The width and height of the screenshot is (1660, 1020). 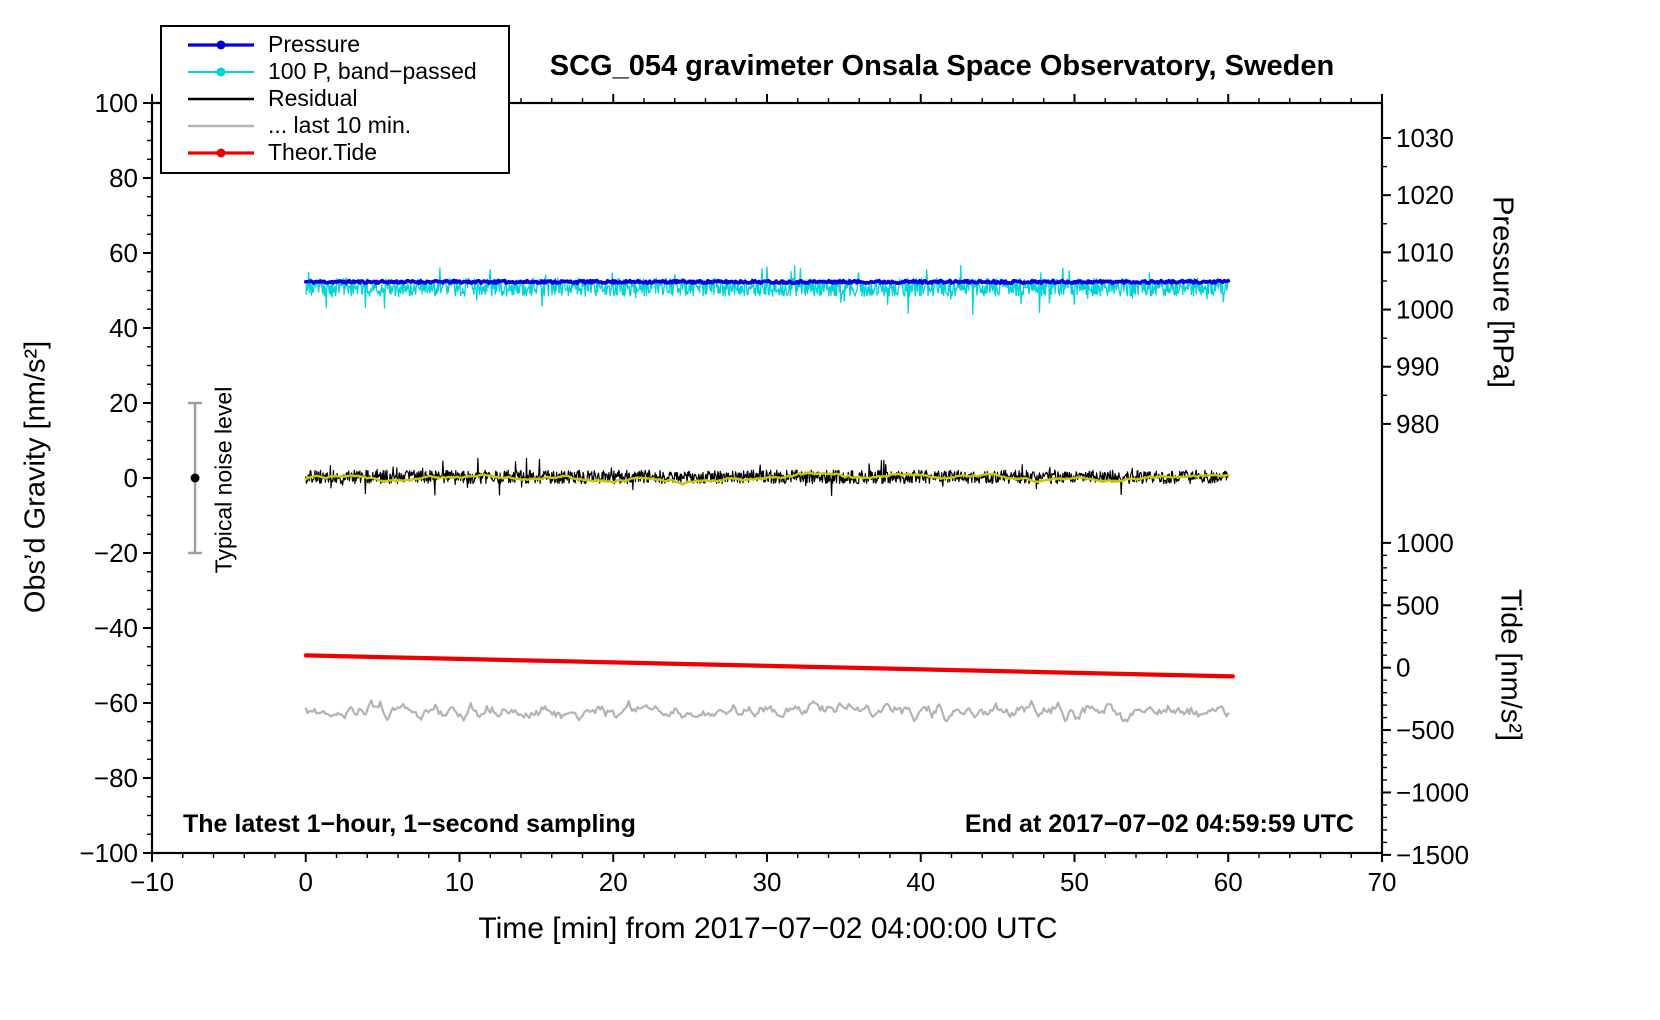 What do you see at coordinates (195, 478) in the screenshot?
I see `noise-bar-dot` at bounding box center [195, 478].